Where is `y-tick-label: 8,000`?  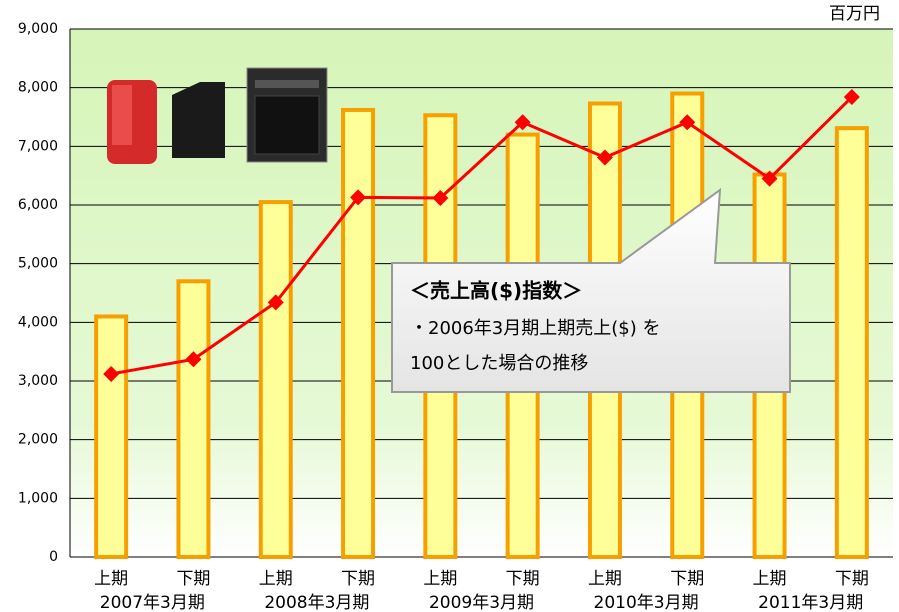 y-tick-label: 8,000 is located at coordinates (38, 88).